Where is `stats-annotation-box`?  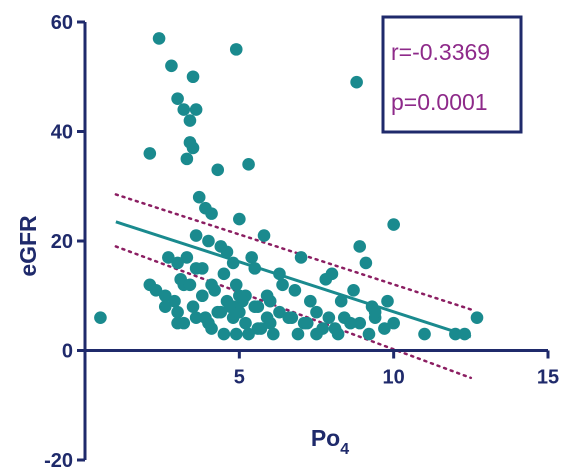
stats-annotation-box is located at coordinates (452, 74).